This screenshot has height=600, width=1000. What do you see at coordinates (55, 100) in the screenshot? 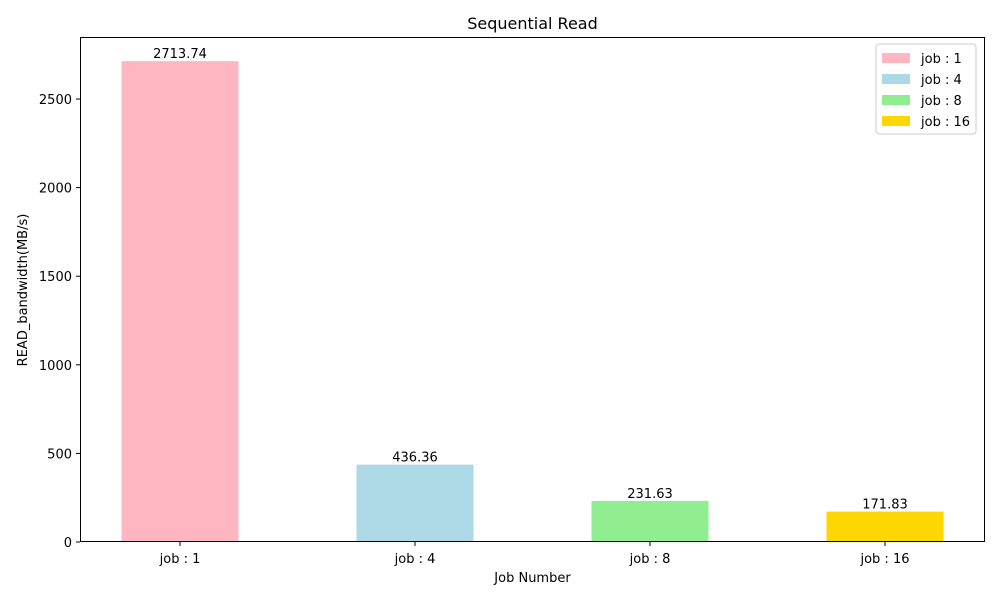
I see `y-tick-label: 2500` at bounding box center [55, 100].